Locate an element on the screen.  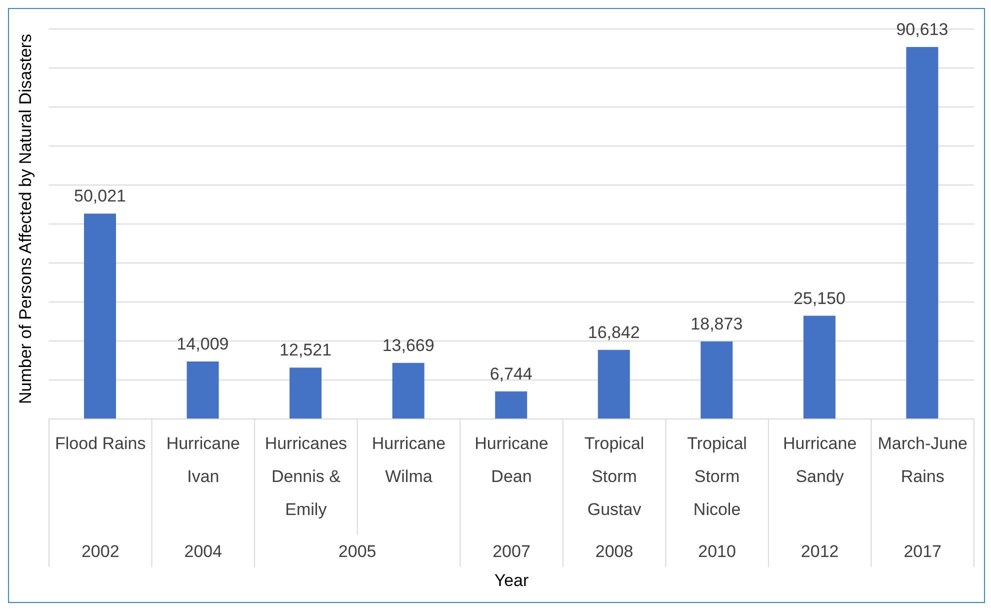
data-label: 90,613 is located at coordinates (922, 30).